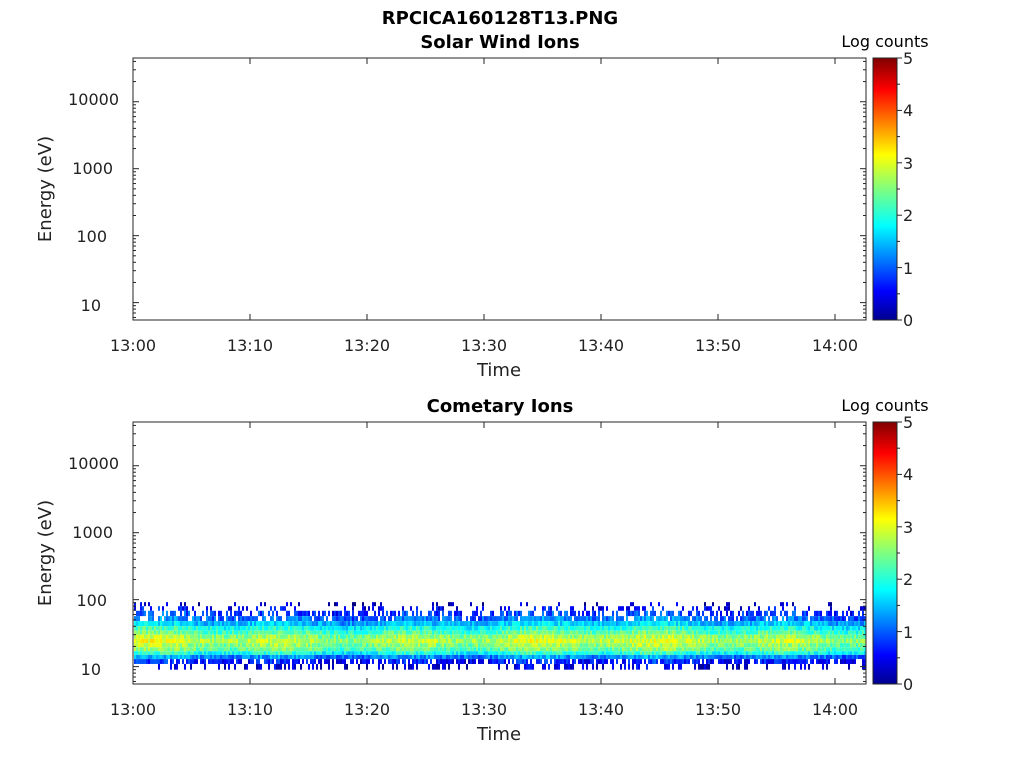 This screenshot has height=768, width=1024. What do you see at coordinates (500, 18) in the screenshot?
I see `figure-title: RPCICA160128T13.PNG` at bounding box center [500, 18].